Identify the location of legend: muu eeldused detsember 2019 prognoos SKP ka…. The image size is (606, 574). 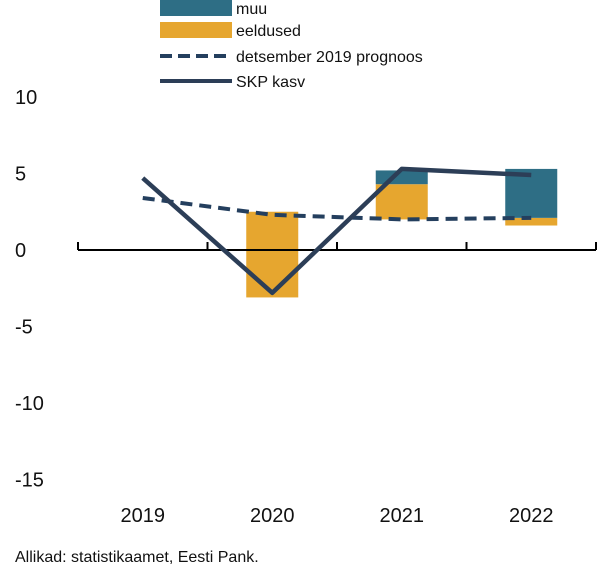
(291, 45).